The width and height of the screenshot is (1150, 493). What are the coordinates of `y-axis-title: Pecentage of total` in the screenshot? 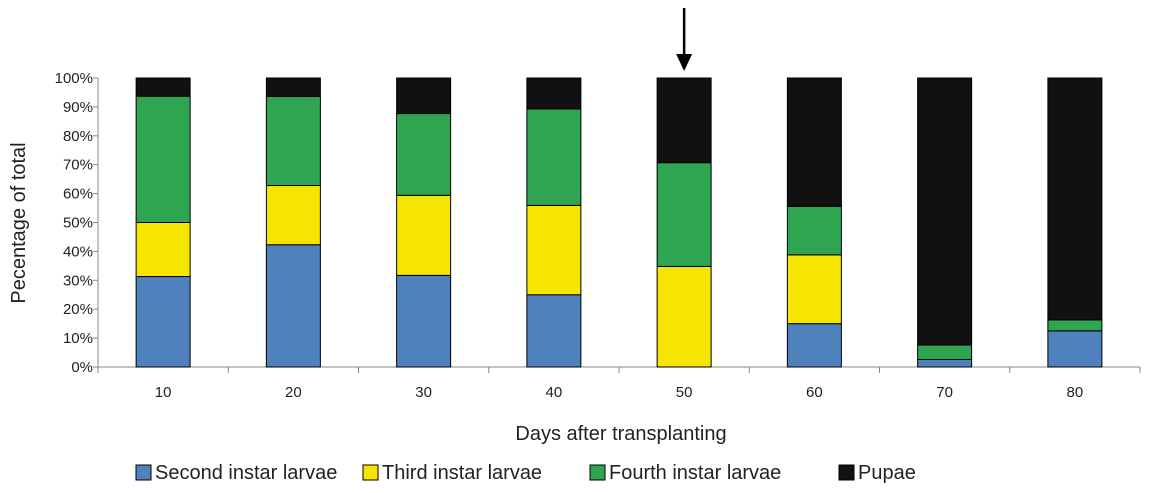 It's located at (19, 222).